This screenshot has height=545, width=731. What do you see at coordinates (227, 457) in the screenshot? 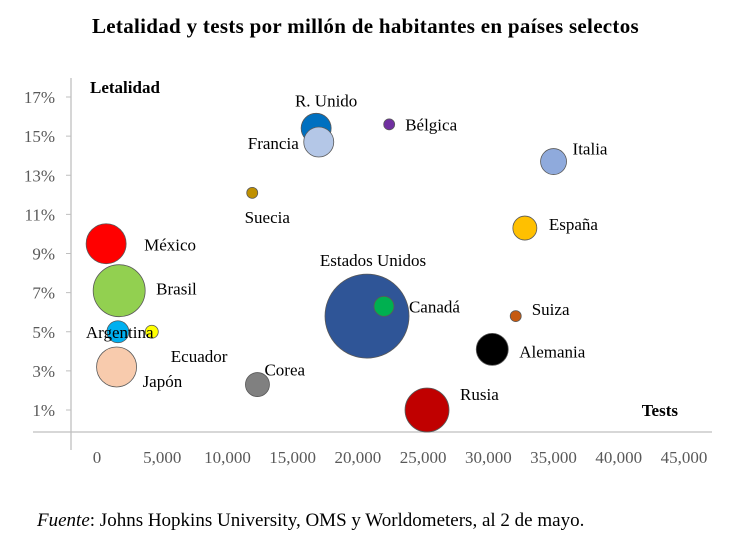
I see `x-tick-label: 10,000` at bounding box center [227, 457].